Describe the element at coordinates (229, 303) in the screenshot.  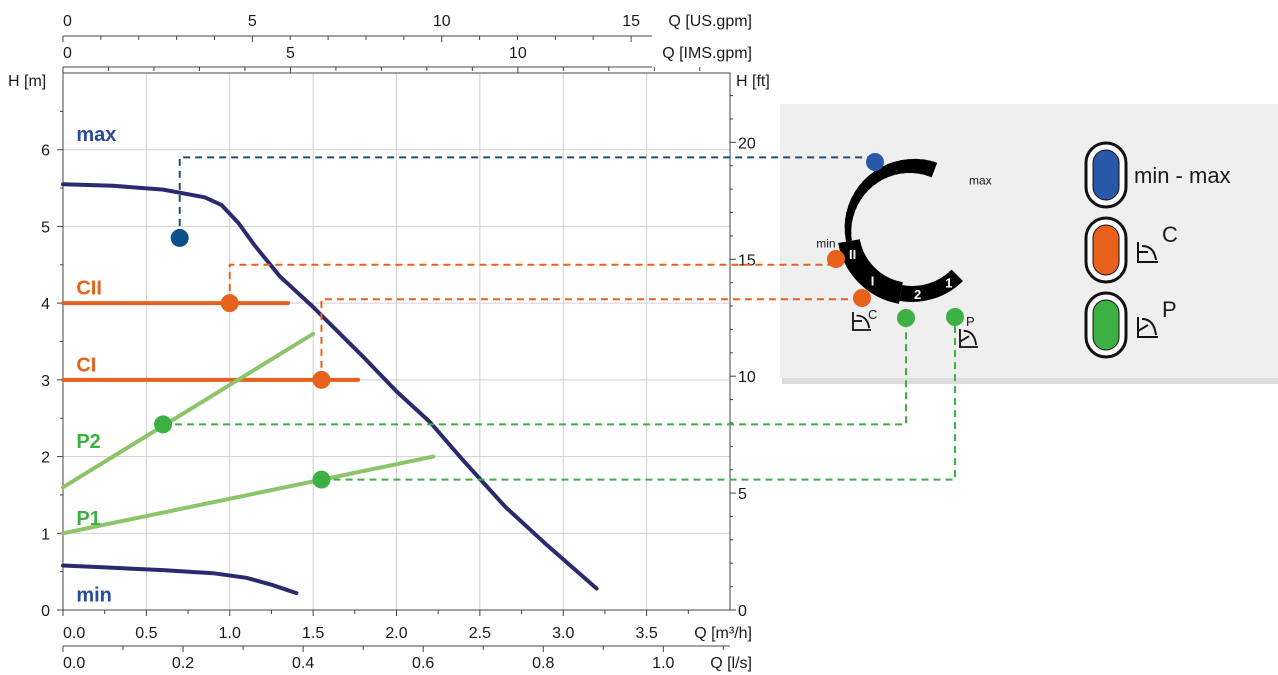
I see `marker-cii` at that location.